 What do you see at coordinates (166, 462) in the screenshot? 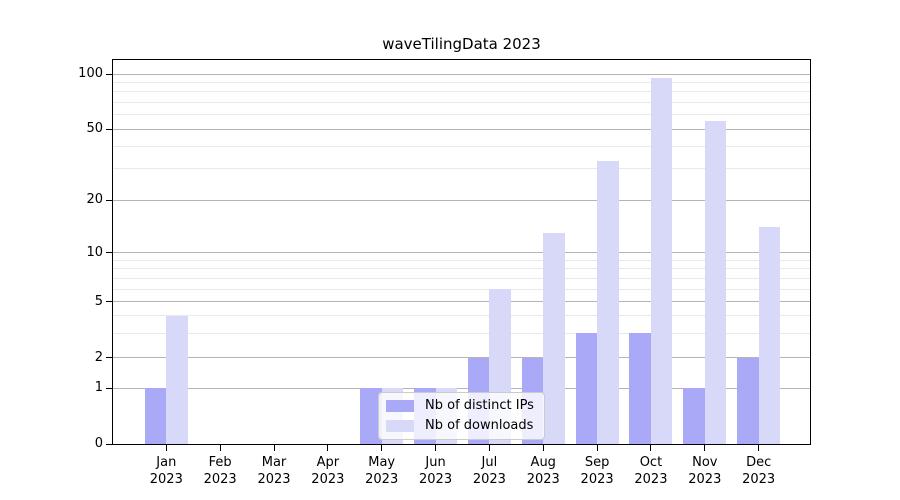
I see `x-tick-label-month: Jan` at bounding box center [166, 462].